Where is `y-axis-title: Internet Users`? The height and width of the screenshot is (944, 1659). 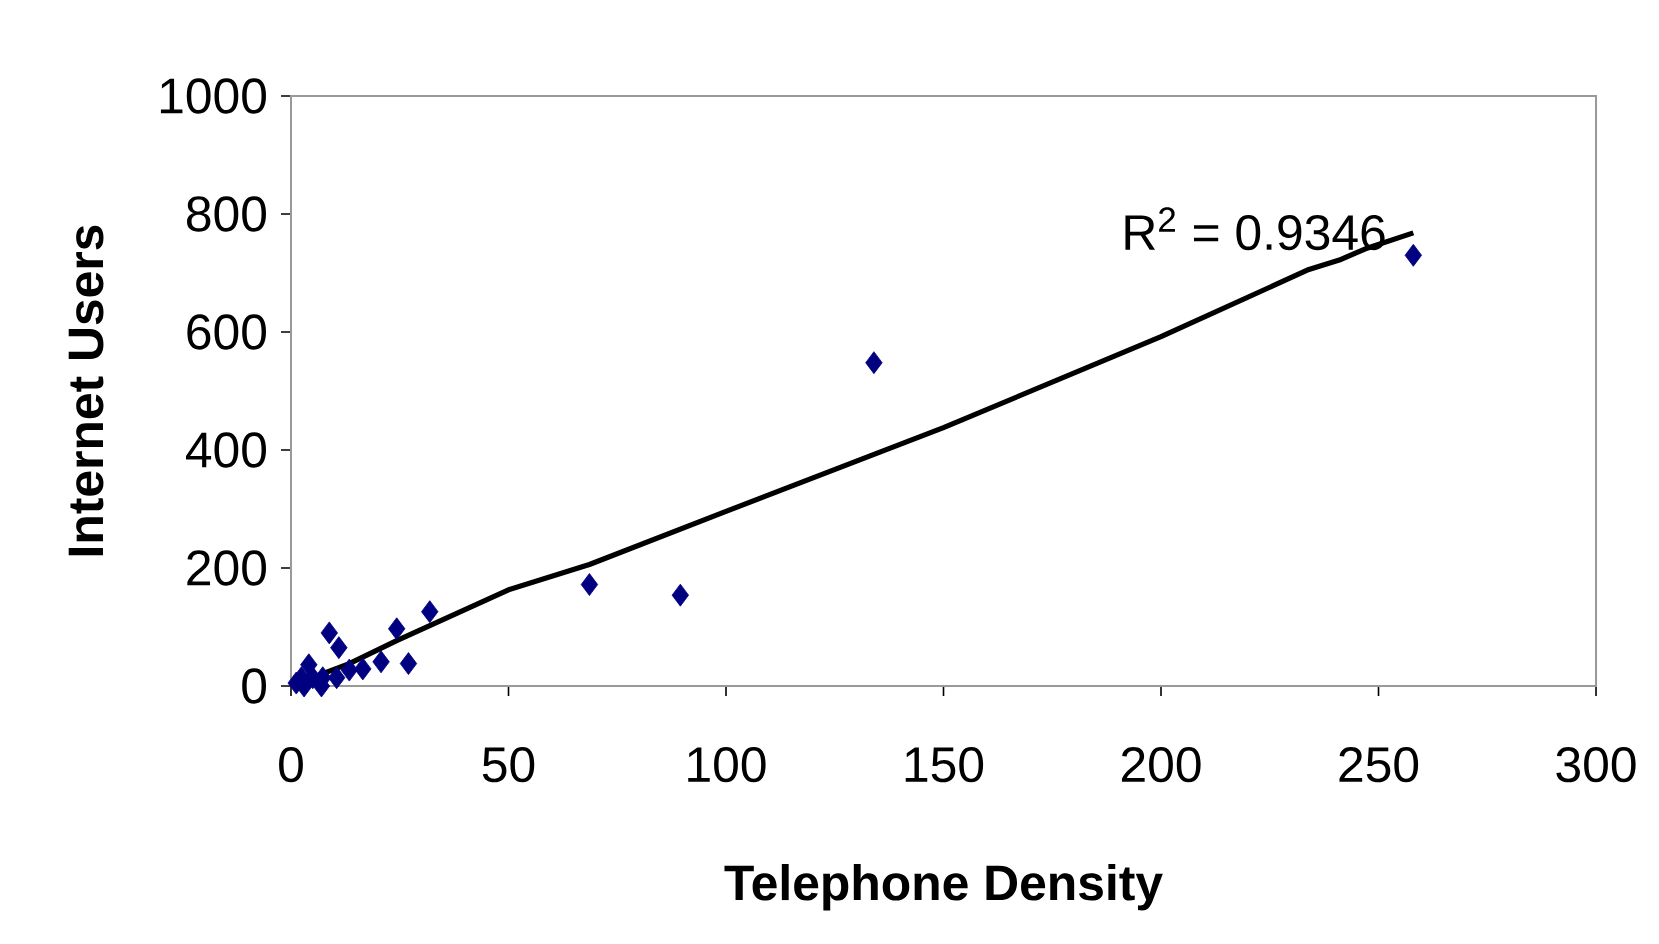
y-axis-title: Internet Users is located at coordinates (86, 390).